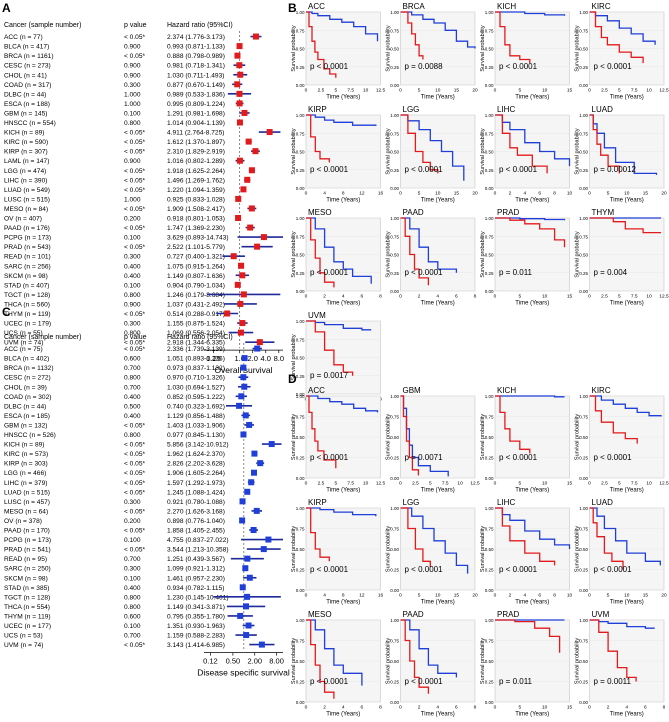 The image size is (669, 722). Describe the element at coordinates (317, 315) in the screenshot. I see `km-plot-title: UVM` at that location.